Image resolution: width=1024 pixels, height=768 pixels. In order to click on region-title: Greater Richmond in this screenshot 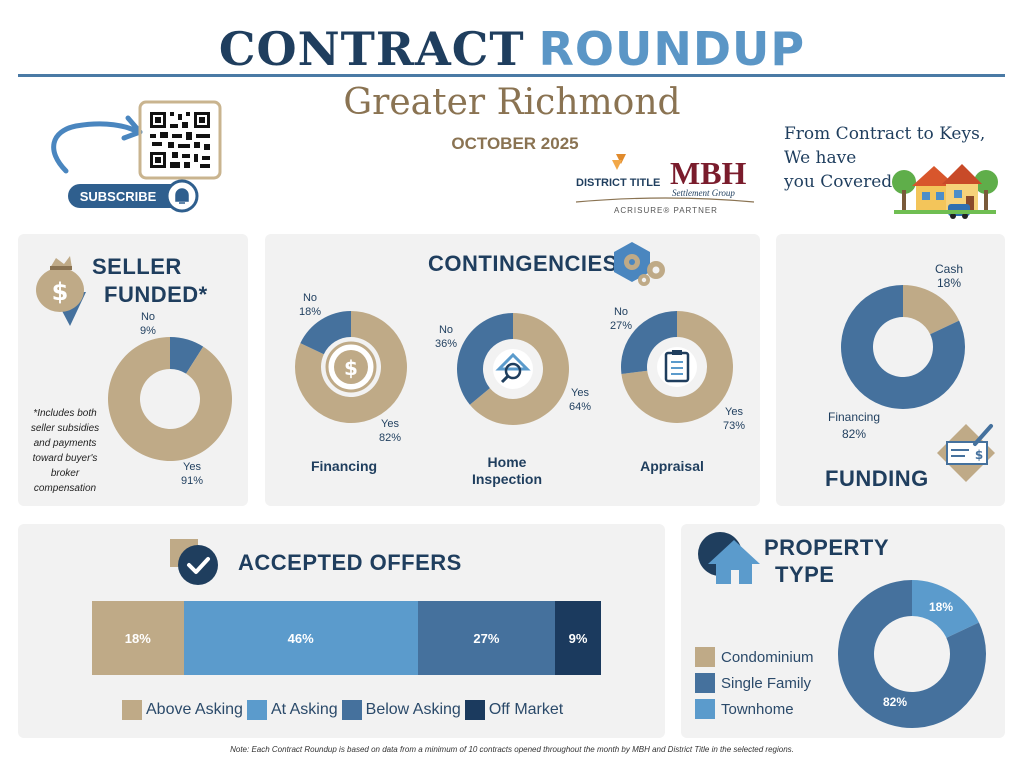, I will do `click(512, 102)`.